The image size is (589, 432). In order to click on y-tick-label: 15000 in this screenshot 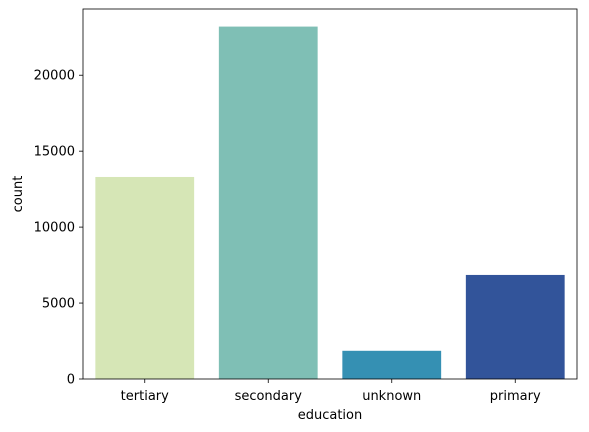, I will do `click(54, 152)`.